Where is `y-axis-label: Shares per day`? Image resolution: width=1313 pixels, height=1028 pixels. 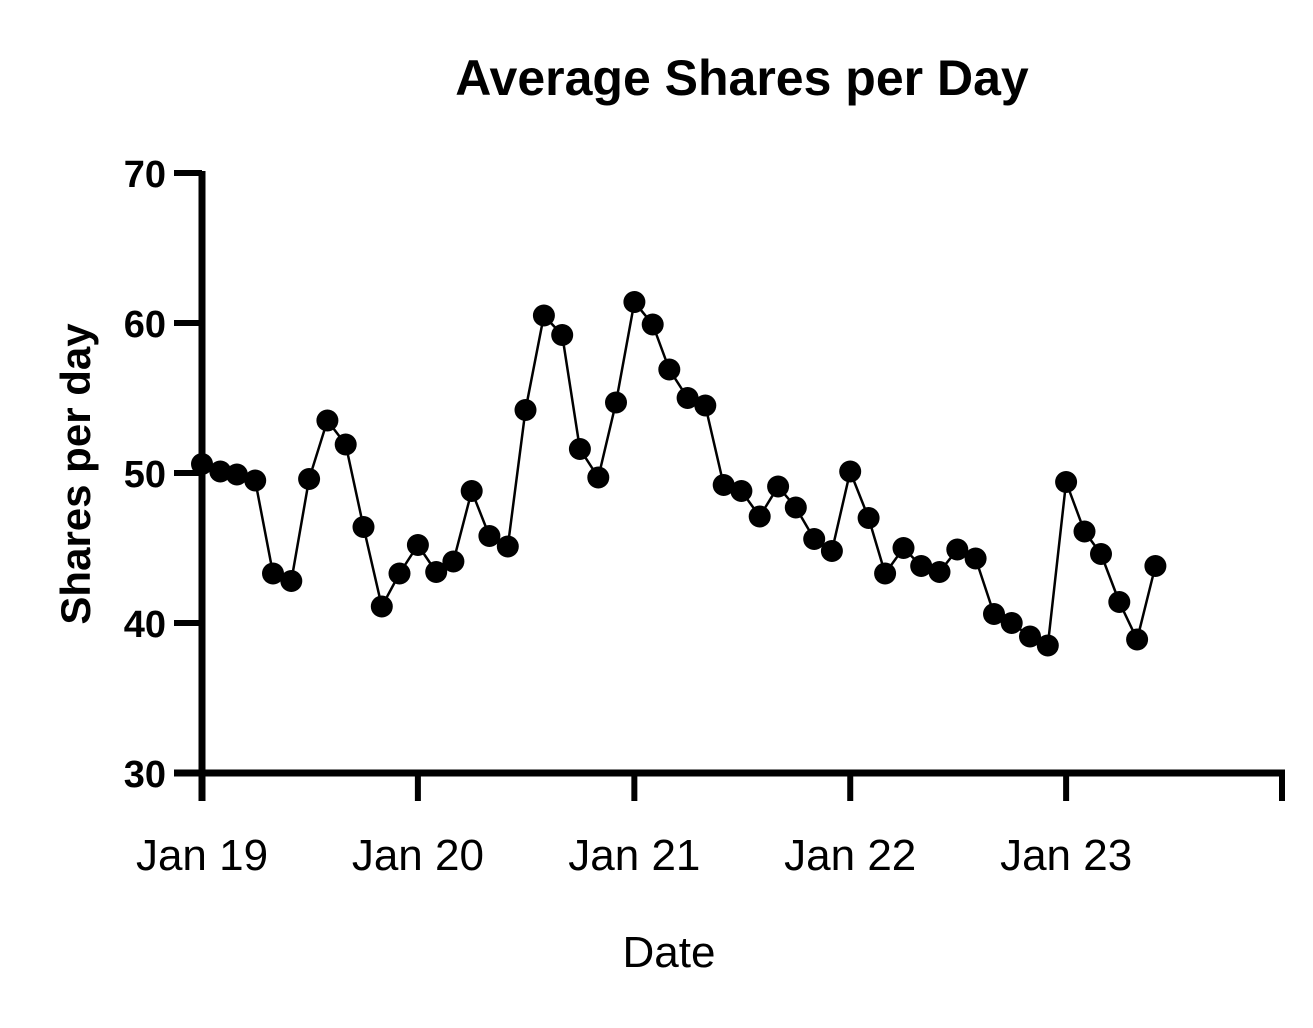
y-axis-label: Shares per day is located at coordinates (75, 474).